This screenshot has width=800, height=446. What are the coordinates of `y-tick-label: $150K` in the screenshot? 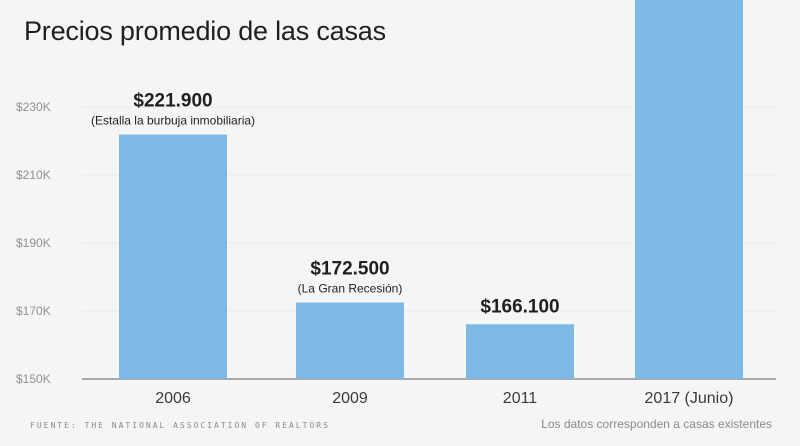 It's located at (33, 379).